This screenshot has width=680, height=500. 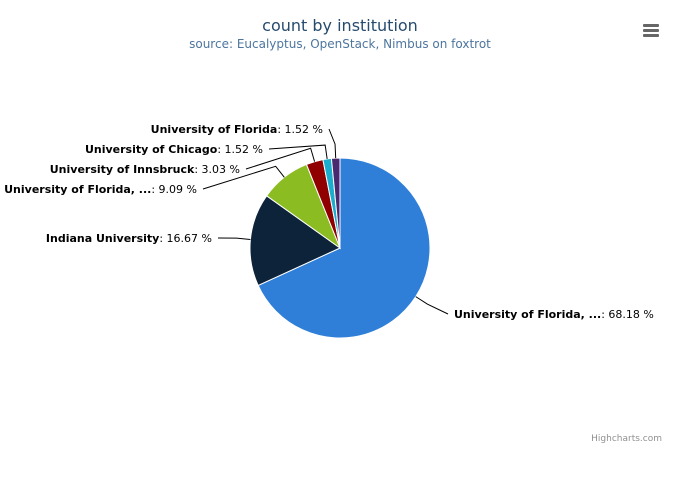 I want to click on pie-slices, so click(x=340, y=248).